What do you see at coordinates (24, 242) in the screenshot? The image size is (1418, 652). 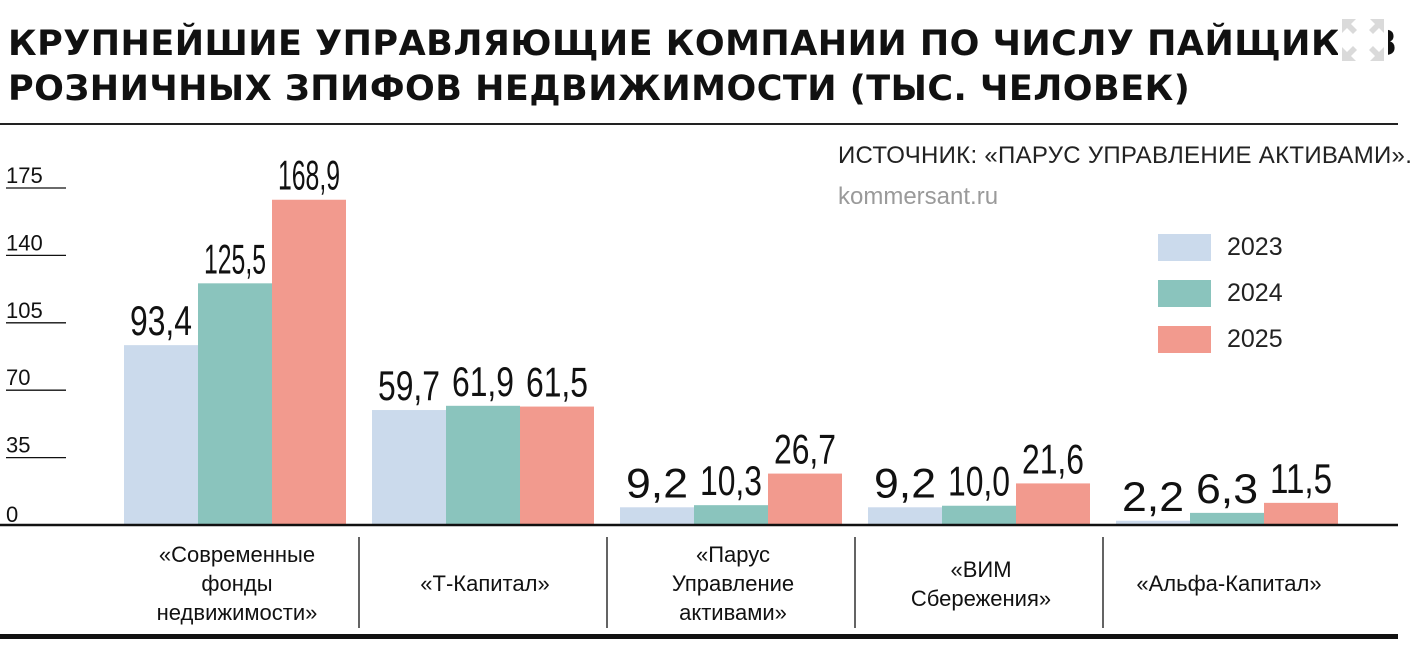 I see `y-tick-label-140: 140` at bounding box center [24, 242].